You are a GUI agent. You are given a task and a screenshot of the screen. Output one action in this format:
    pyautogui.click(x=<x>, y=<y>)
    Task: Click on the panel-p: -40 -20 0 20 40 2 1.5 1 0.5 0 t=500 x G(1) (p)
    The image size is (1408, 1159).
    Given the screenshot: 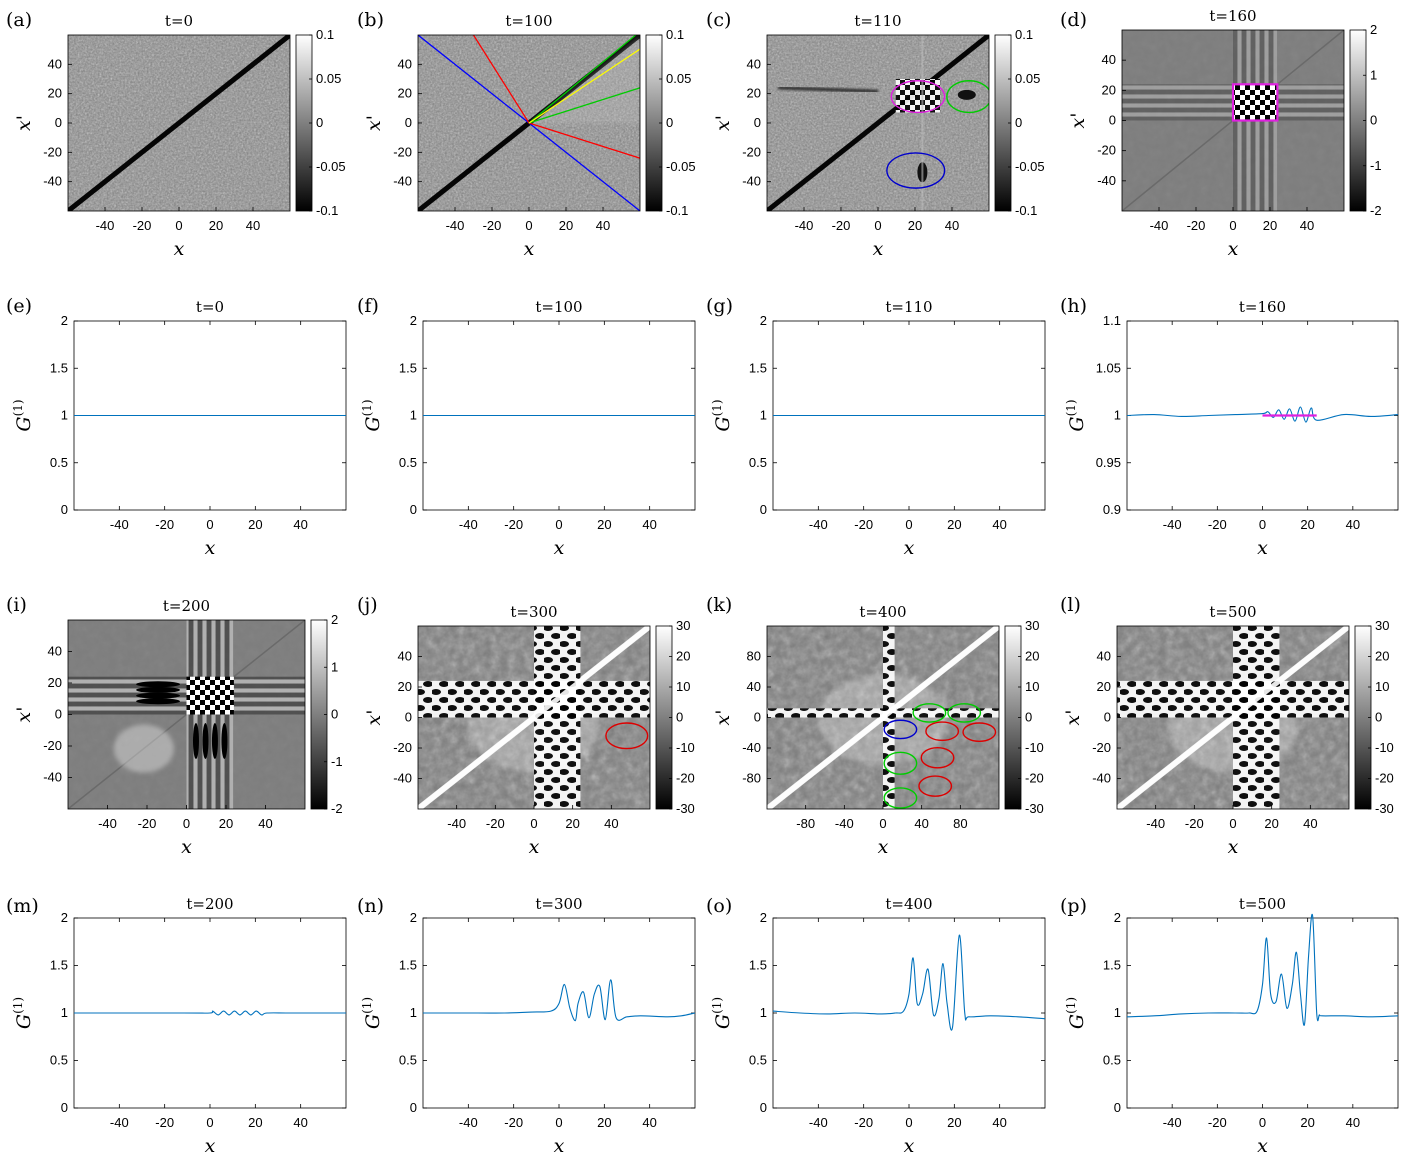 What is the action you would take?
    pyautogui.click(x=1229, y=1026)
    